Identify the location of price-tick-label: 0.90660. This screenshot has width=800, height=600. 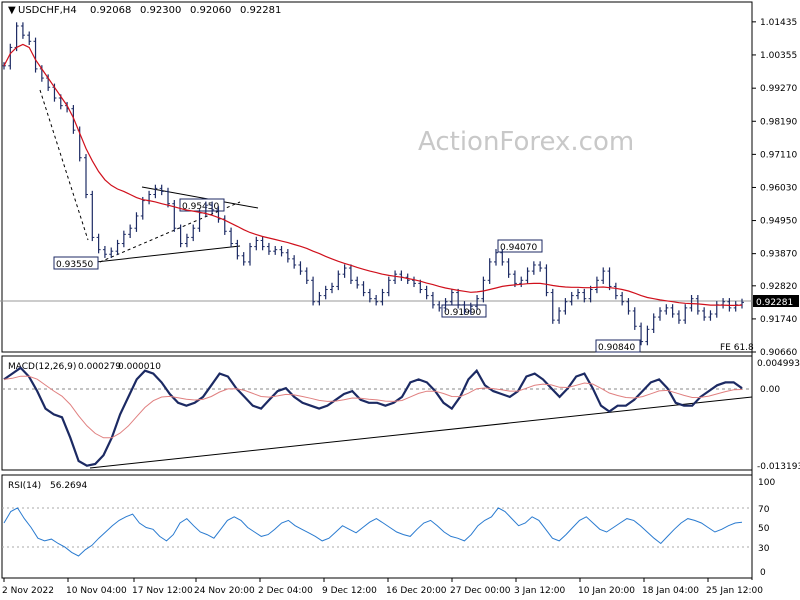
(778, 353).